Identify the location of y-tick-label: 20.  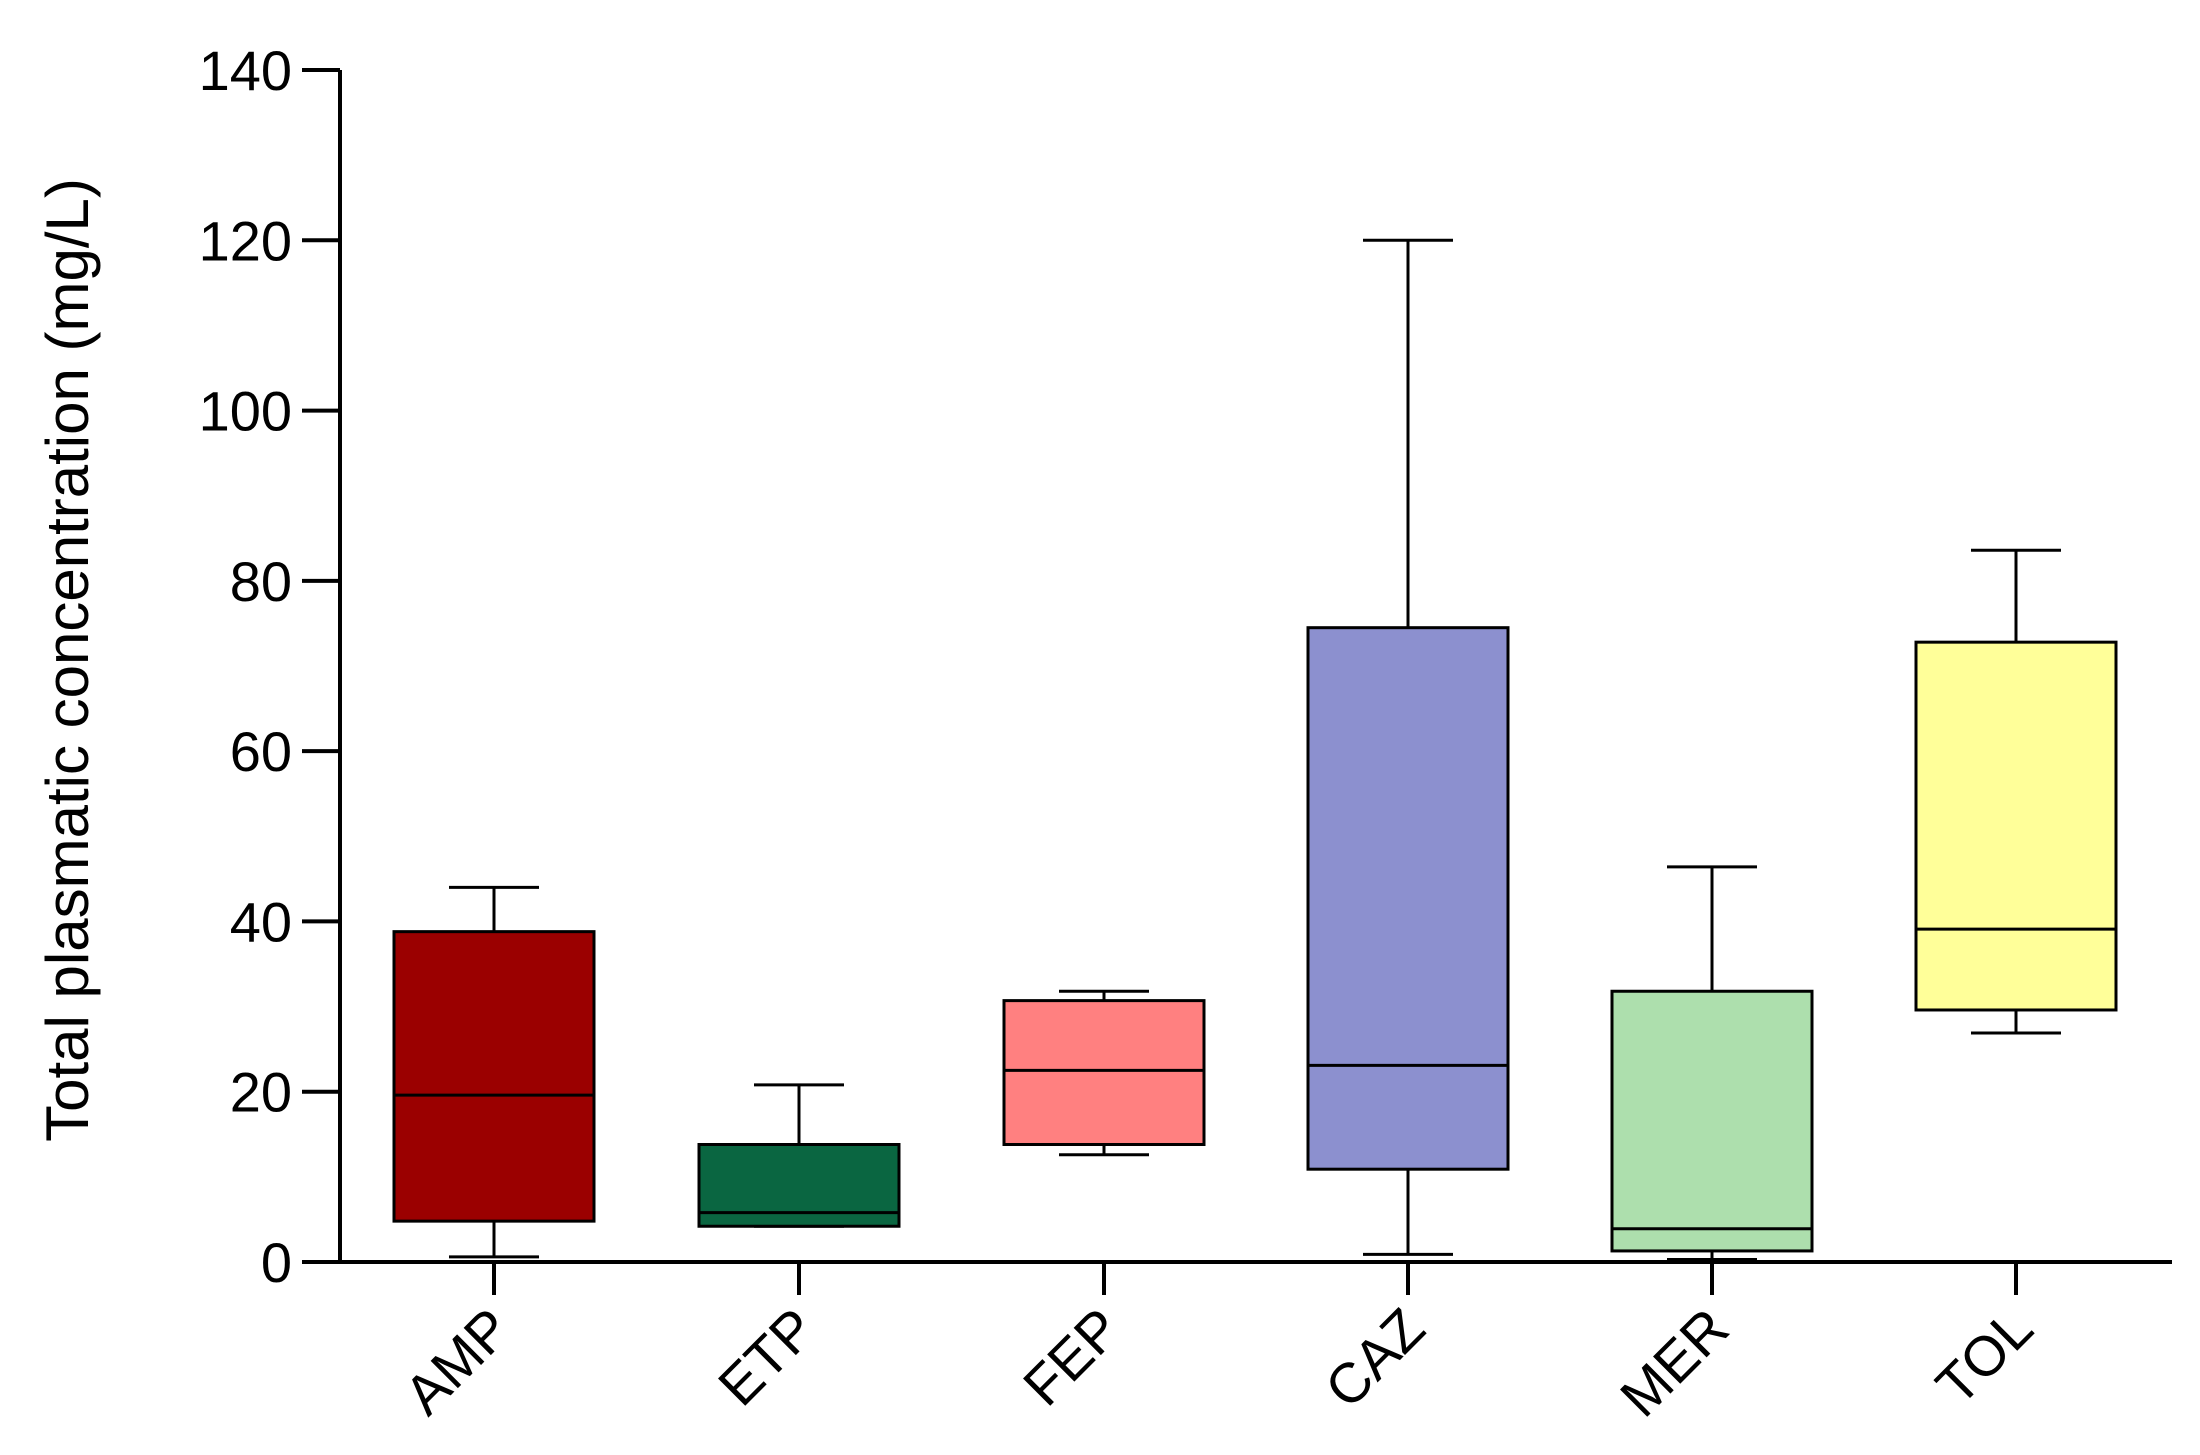
(261, 1092).